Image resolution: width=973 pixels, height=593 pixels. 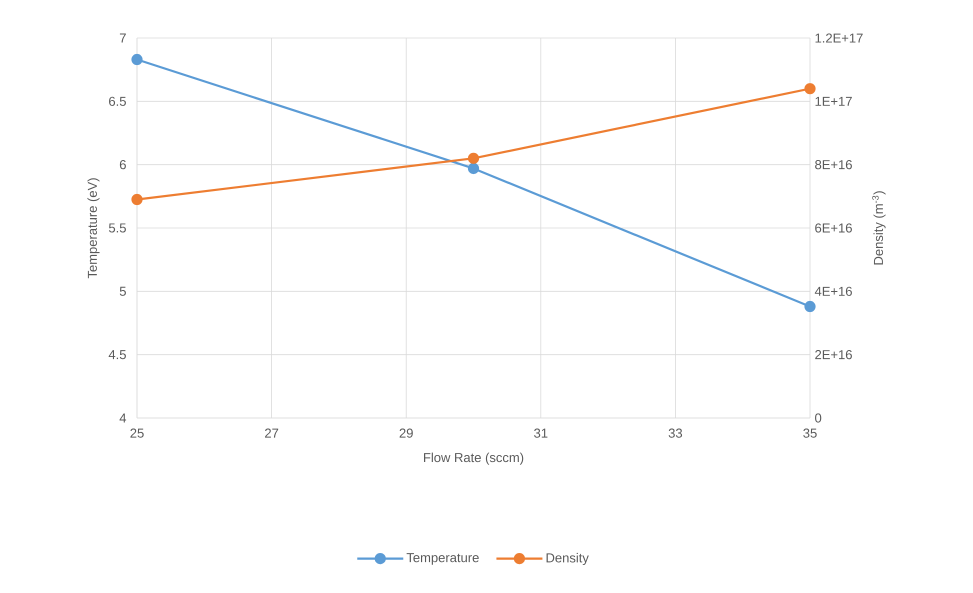 What do you see at coordinates (818, 418) in the screenshot?
I see `y2-tick-label: 0` at bounding box center [818, 418].